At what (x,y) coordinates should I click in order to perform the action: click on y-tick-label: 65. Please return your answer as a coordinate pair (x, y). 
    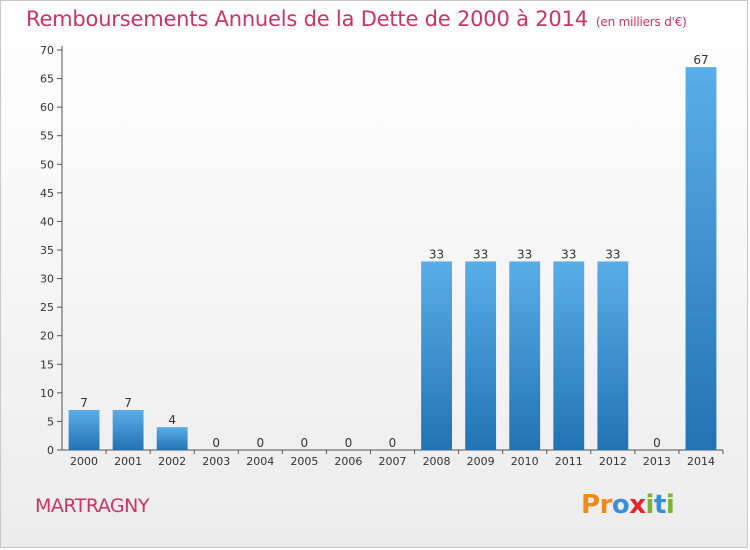
    Looking at the image, I should click on (47, 79).